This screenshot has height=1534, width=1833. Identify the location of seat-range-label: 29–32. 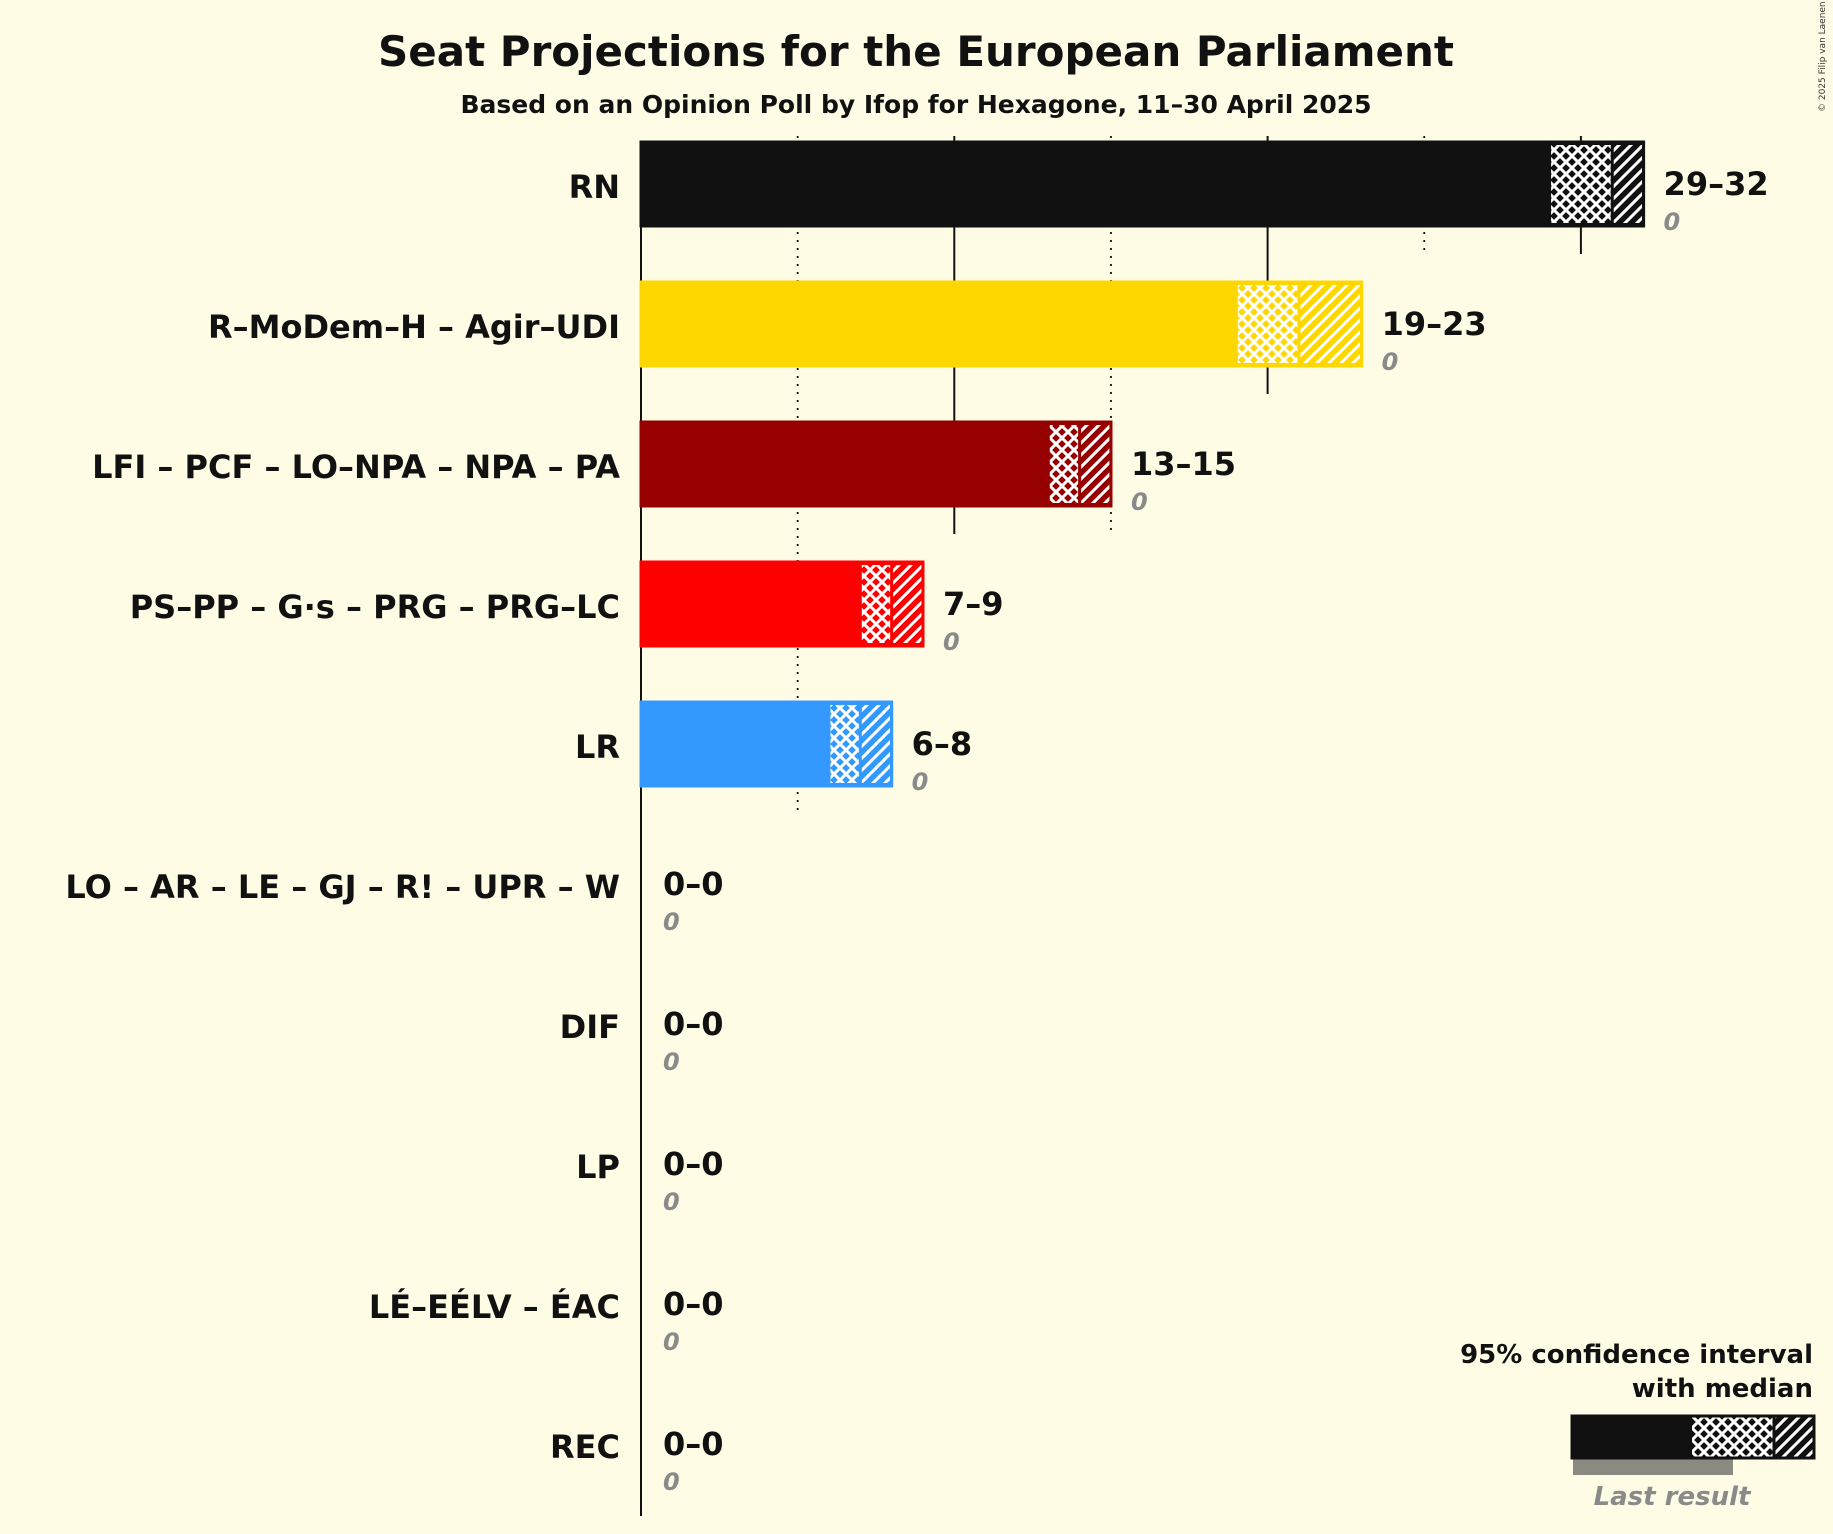
(1716, 184).